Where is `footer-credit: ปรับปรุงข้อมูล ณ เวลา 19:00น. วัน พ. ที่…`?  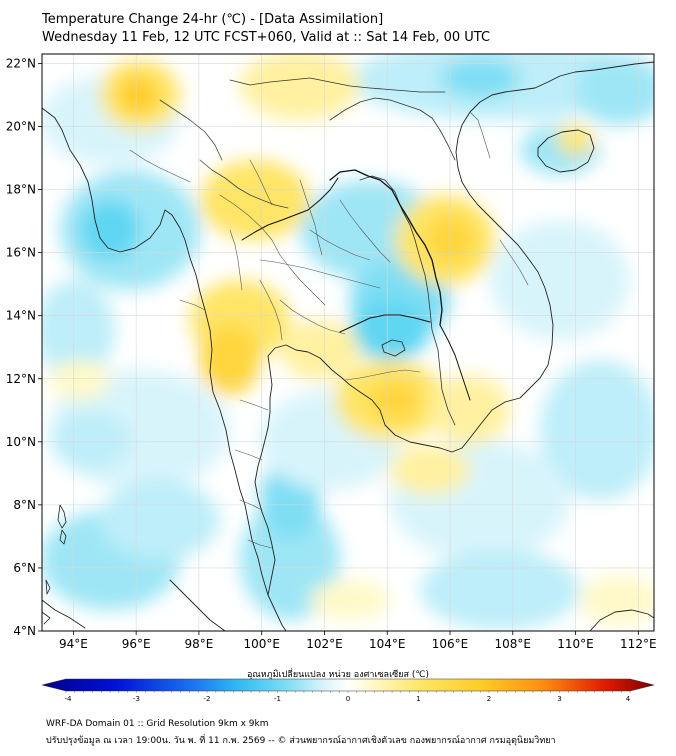 footer-credit: ปรับปรุงข้อมูล ณ เวลา 19:00น. วัน พ. ที่… is located at coordinates (301, 741).